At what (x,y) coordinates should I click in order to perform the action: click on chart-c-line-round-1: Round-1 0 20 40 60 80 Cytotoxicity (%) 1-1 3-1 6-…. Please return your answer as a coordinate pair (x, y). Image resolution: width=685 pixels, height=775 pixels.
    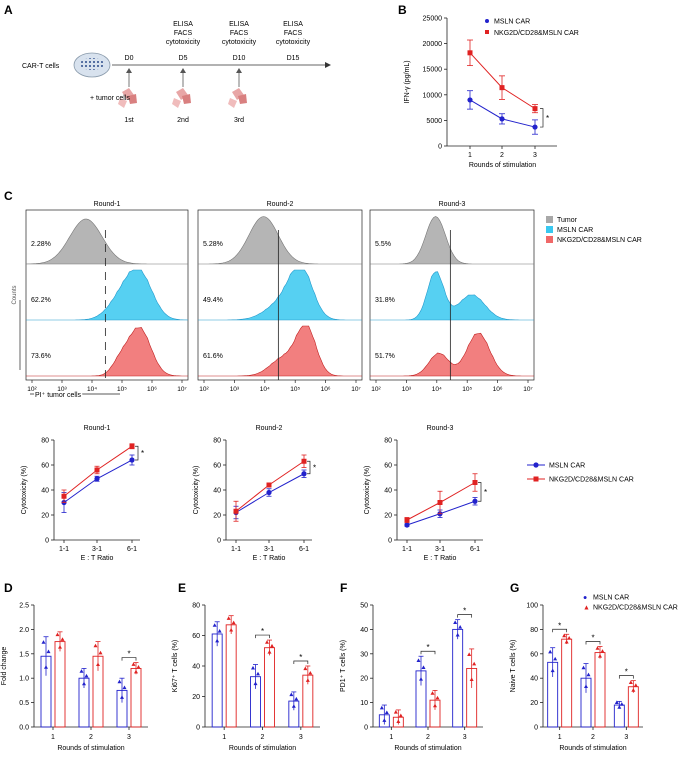
    Looking at the image, I should click on (82, 493).